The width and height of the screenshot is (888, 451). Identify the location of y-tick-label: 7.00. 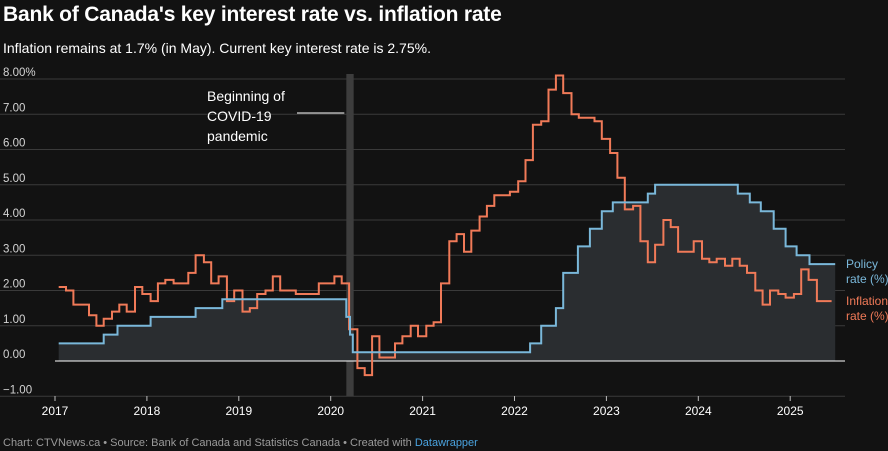
(14, 108).